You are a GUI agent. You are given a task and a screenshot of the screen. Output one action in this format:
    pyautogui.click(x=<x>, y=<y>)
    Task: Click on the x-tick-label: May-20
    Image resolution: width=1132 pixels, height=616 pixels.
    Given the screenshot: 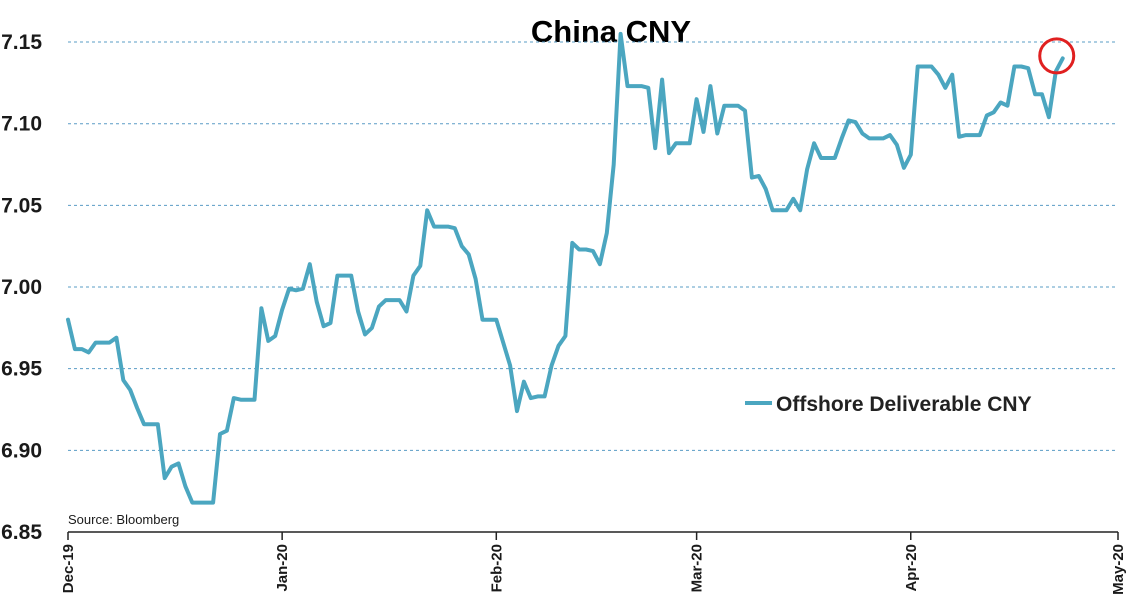 What is the action you would take?
    pyautogui.click(x=1118, y=569)
    